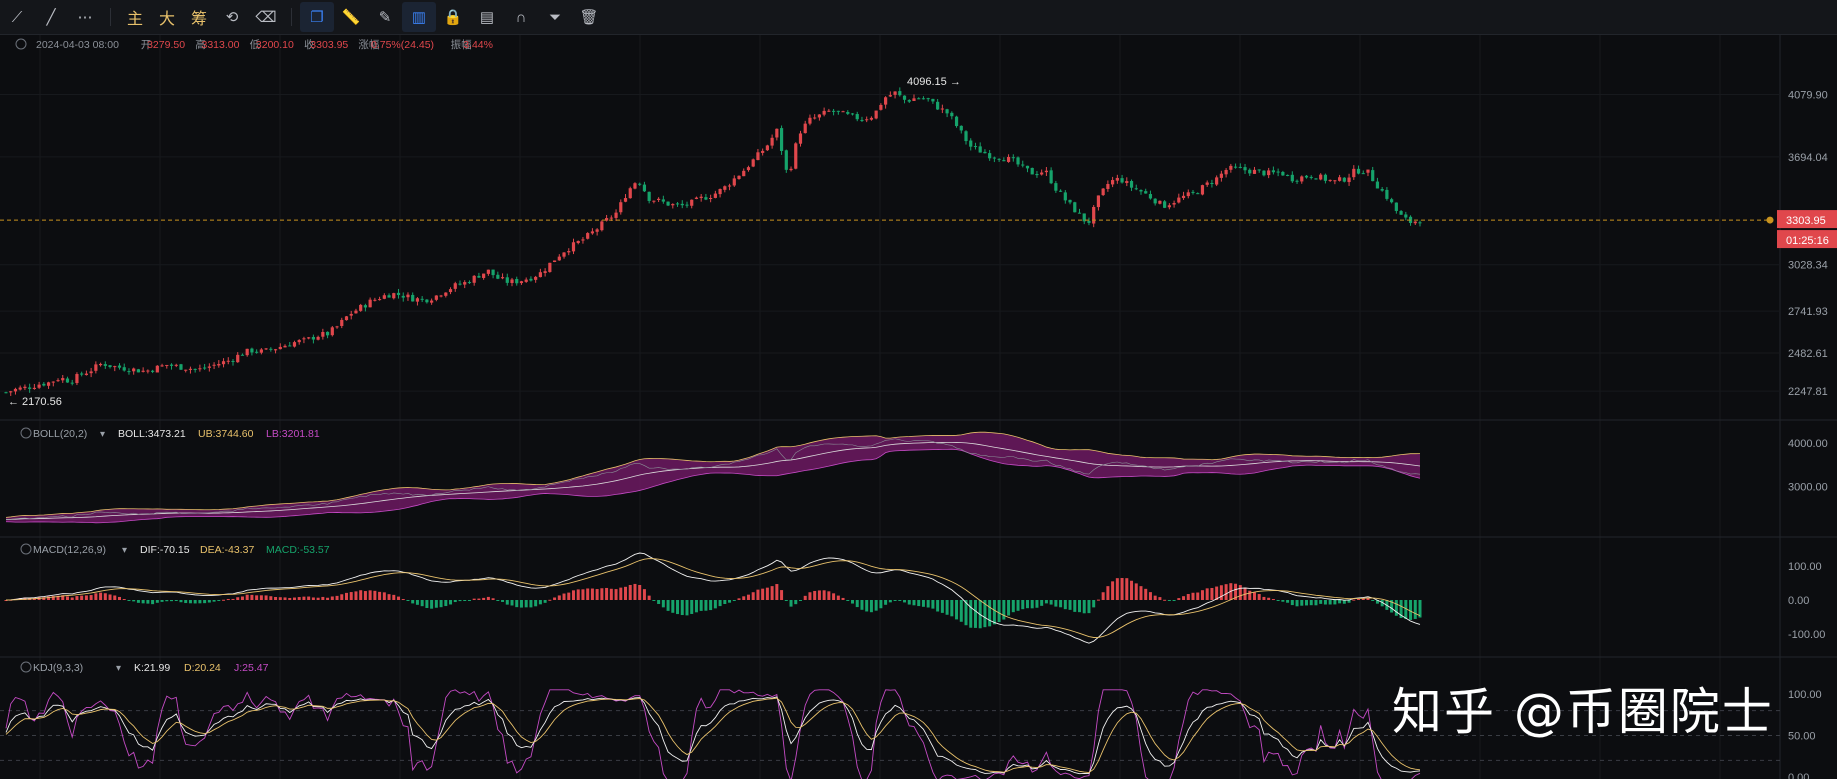  Describe the element at coordinates (351, 17) in the screenshot. I see `ruler-icon: 📏` at that location.